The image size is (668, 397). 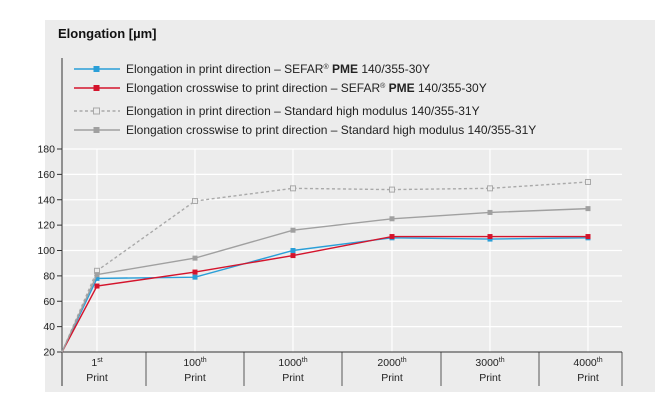 What do you see at coordinates (107, 33) in the screenshot?
I see `chart-title: Elongation [µm]` at bounding box center [107, 33].